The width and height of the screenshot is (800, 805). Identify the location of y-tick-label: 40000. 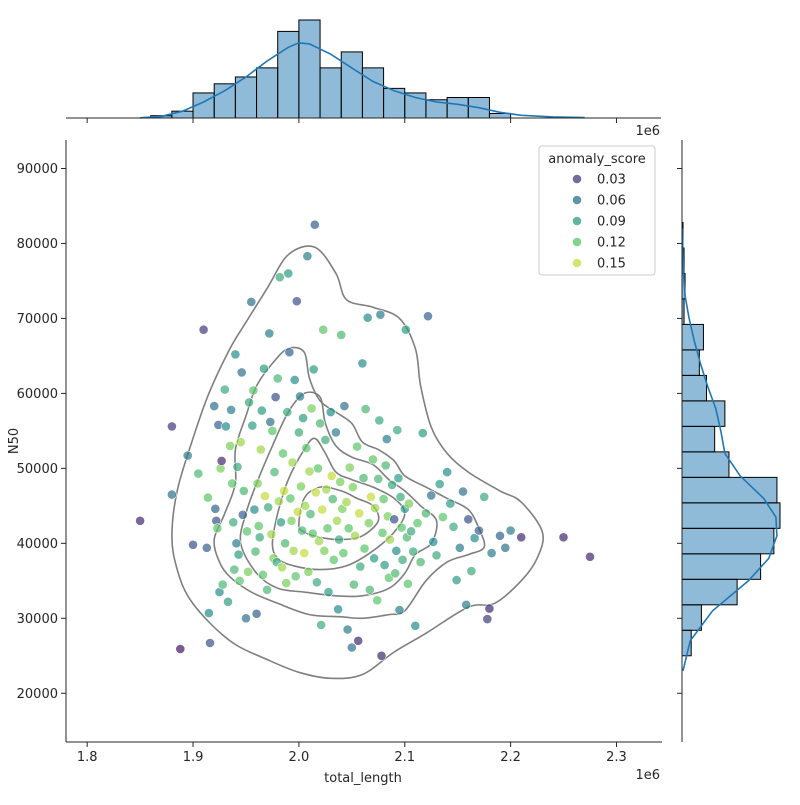
(37, 544).